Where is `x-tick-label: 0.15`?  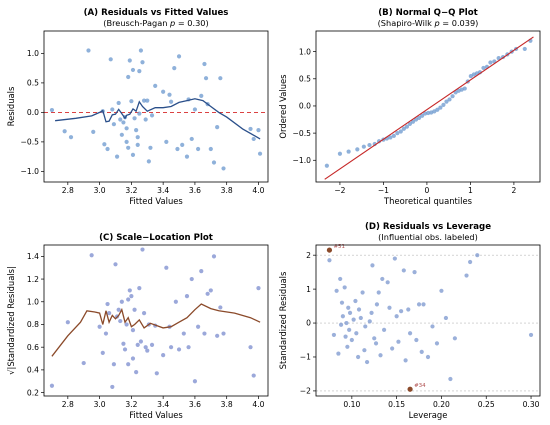
x-tick-label: 0.15 is located at coordinates (396, 404).